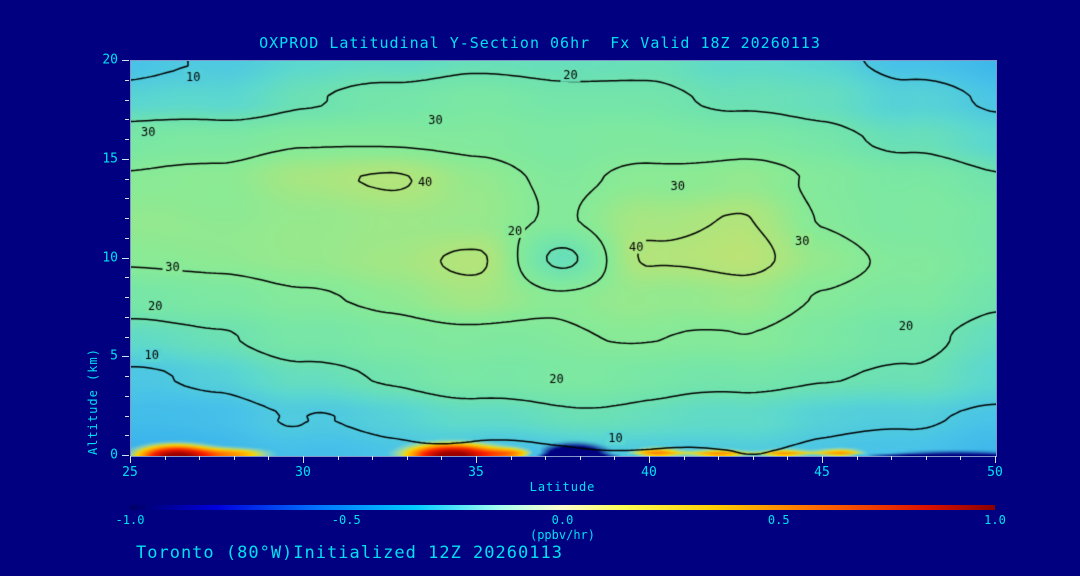  Describe the element at coordinates (778, 520) in the screenshot. I see `colorbar-tick-label: 0.5` at that location.